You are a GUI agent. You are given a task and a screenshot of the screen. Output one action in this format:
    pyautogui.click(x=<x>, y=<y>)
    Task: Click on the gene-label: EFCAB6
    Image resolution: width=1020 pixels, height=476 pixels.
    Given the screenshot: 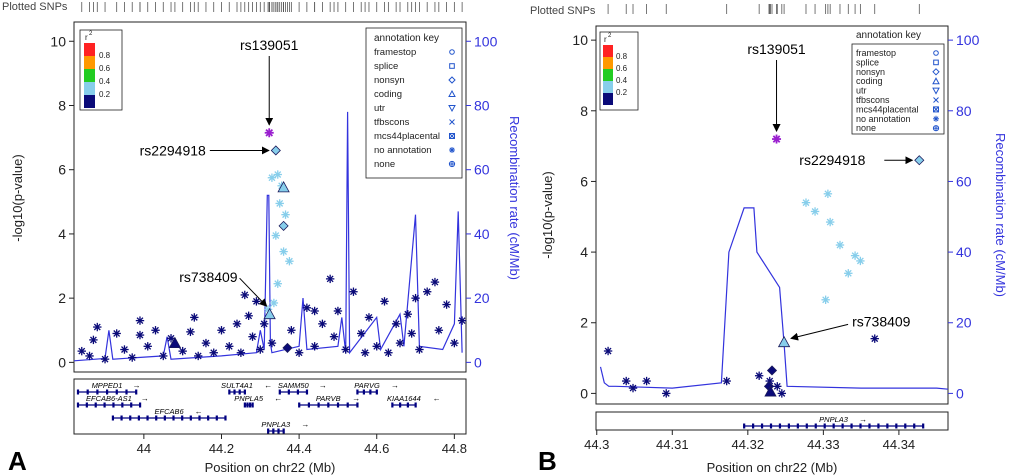 What is the action you would take?
    pyautogui.click(x=169, y=411)
    